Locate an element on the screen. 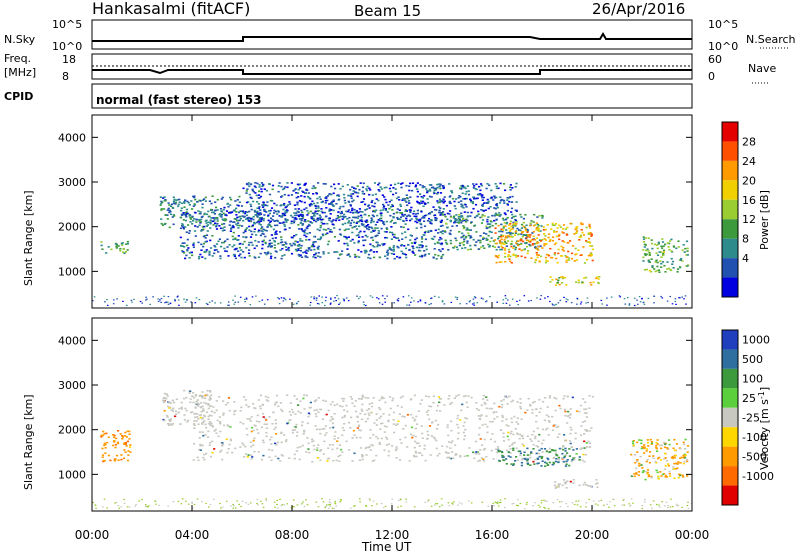 This screenshot has height=554, width=800. beam-title: Beam 15 is located at coordinates (387, 11).